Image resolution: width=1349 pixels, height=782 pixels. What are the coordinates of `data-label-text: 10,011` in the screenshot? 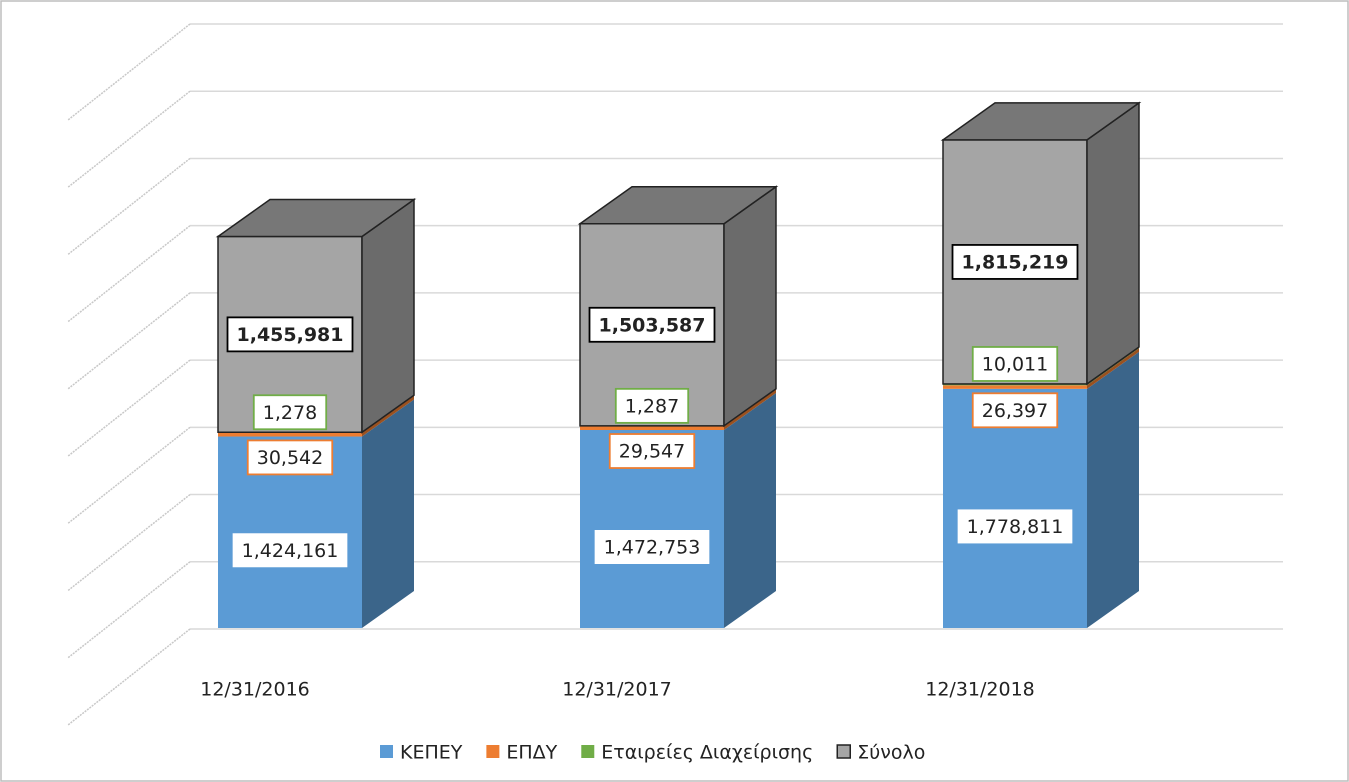 It's located at (1015, 364).